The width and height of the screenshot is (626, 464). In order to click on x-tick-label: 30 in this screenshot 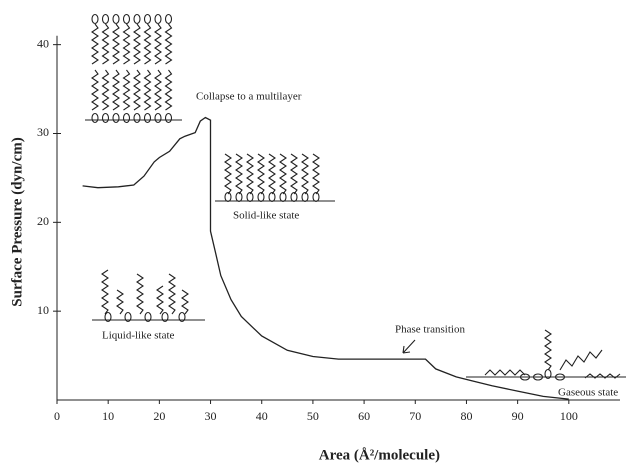, I will do `click(211, 416)`.